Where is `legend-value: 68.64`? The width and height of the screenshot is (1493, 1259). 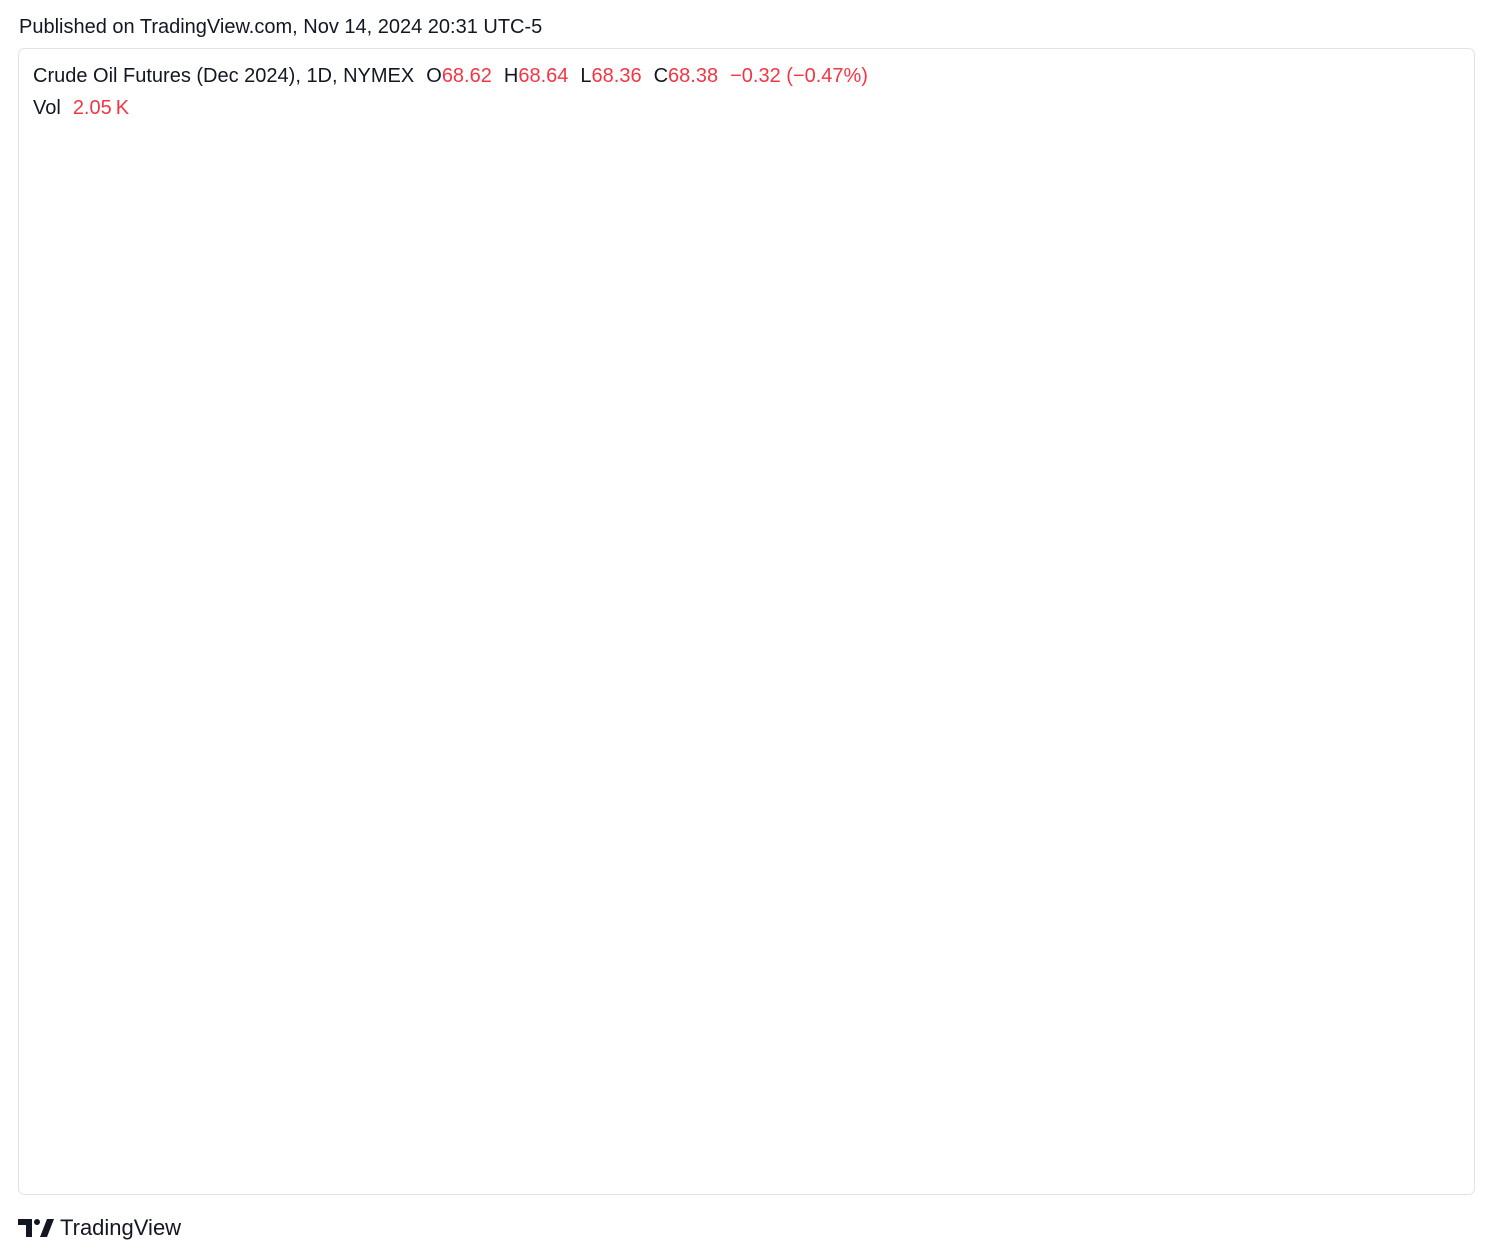 legend-value: 68.64 is located at coordinates (543, 76).